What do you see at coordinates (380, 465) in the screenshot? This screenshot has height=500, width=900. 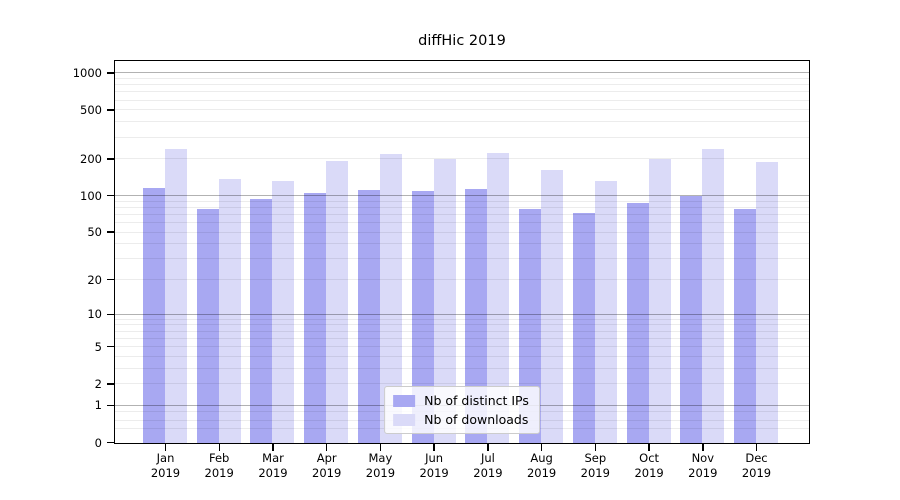 I see `x-axis-month-label: May 2019` at bounding box center [380, 465].